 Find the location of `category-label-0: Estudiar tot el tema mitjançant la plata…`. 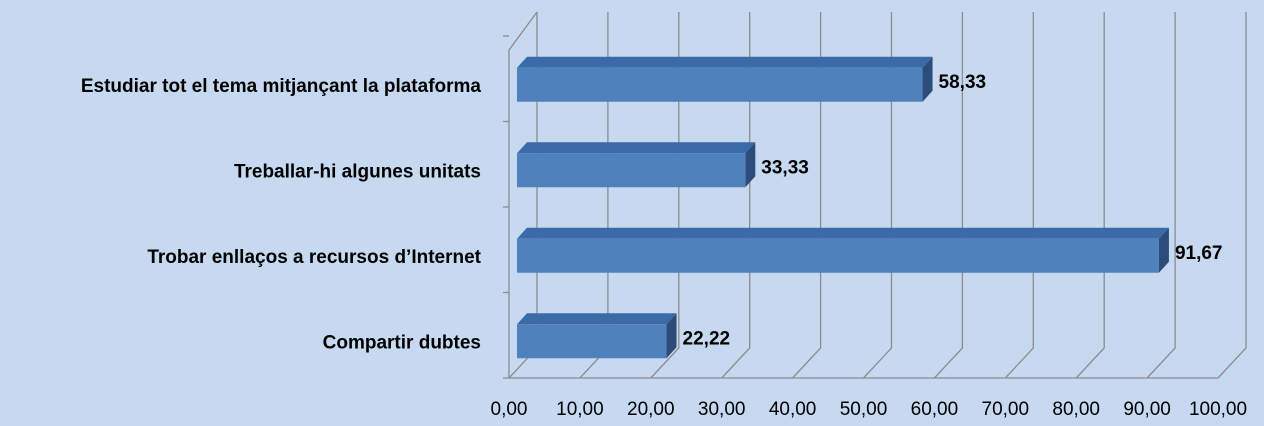

category-label-0: Estudiar tot el tema mitjançant la plata… is located at coordinates (281, 86).